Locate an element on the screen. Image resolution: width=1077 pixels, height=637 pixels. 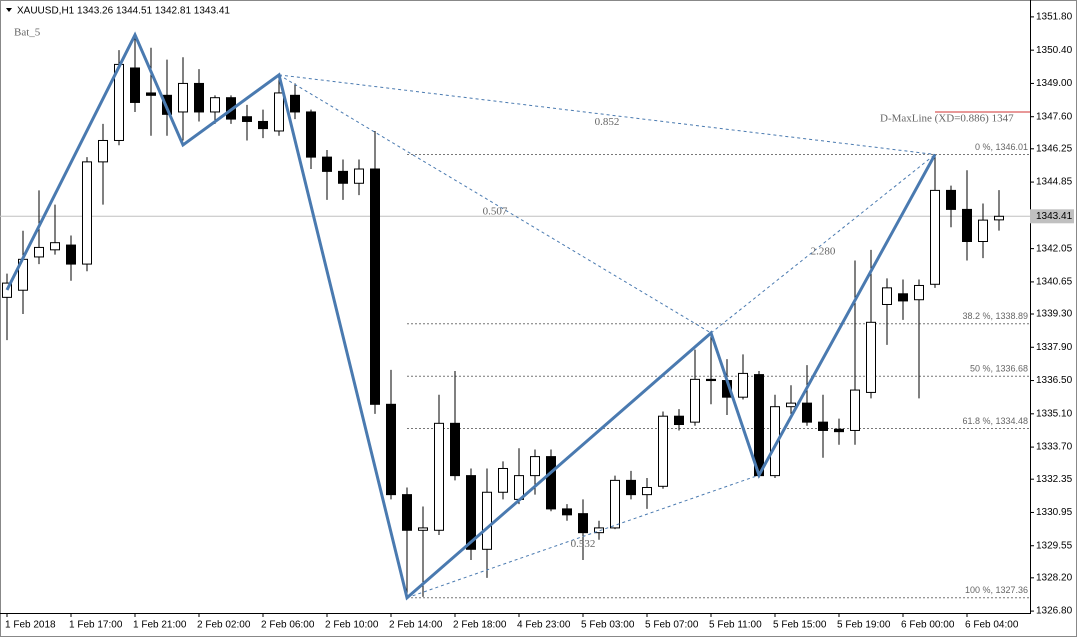
y-tick-label: 1351.80 is located at coordinates (1054, 17).